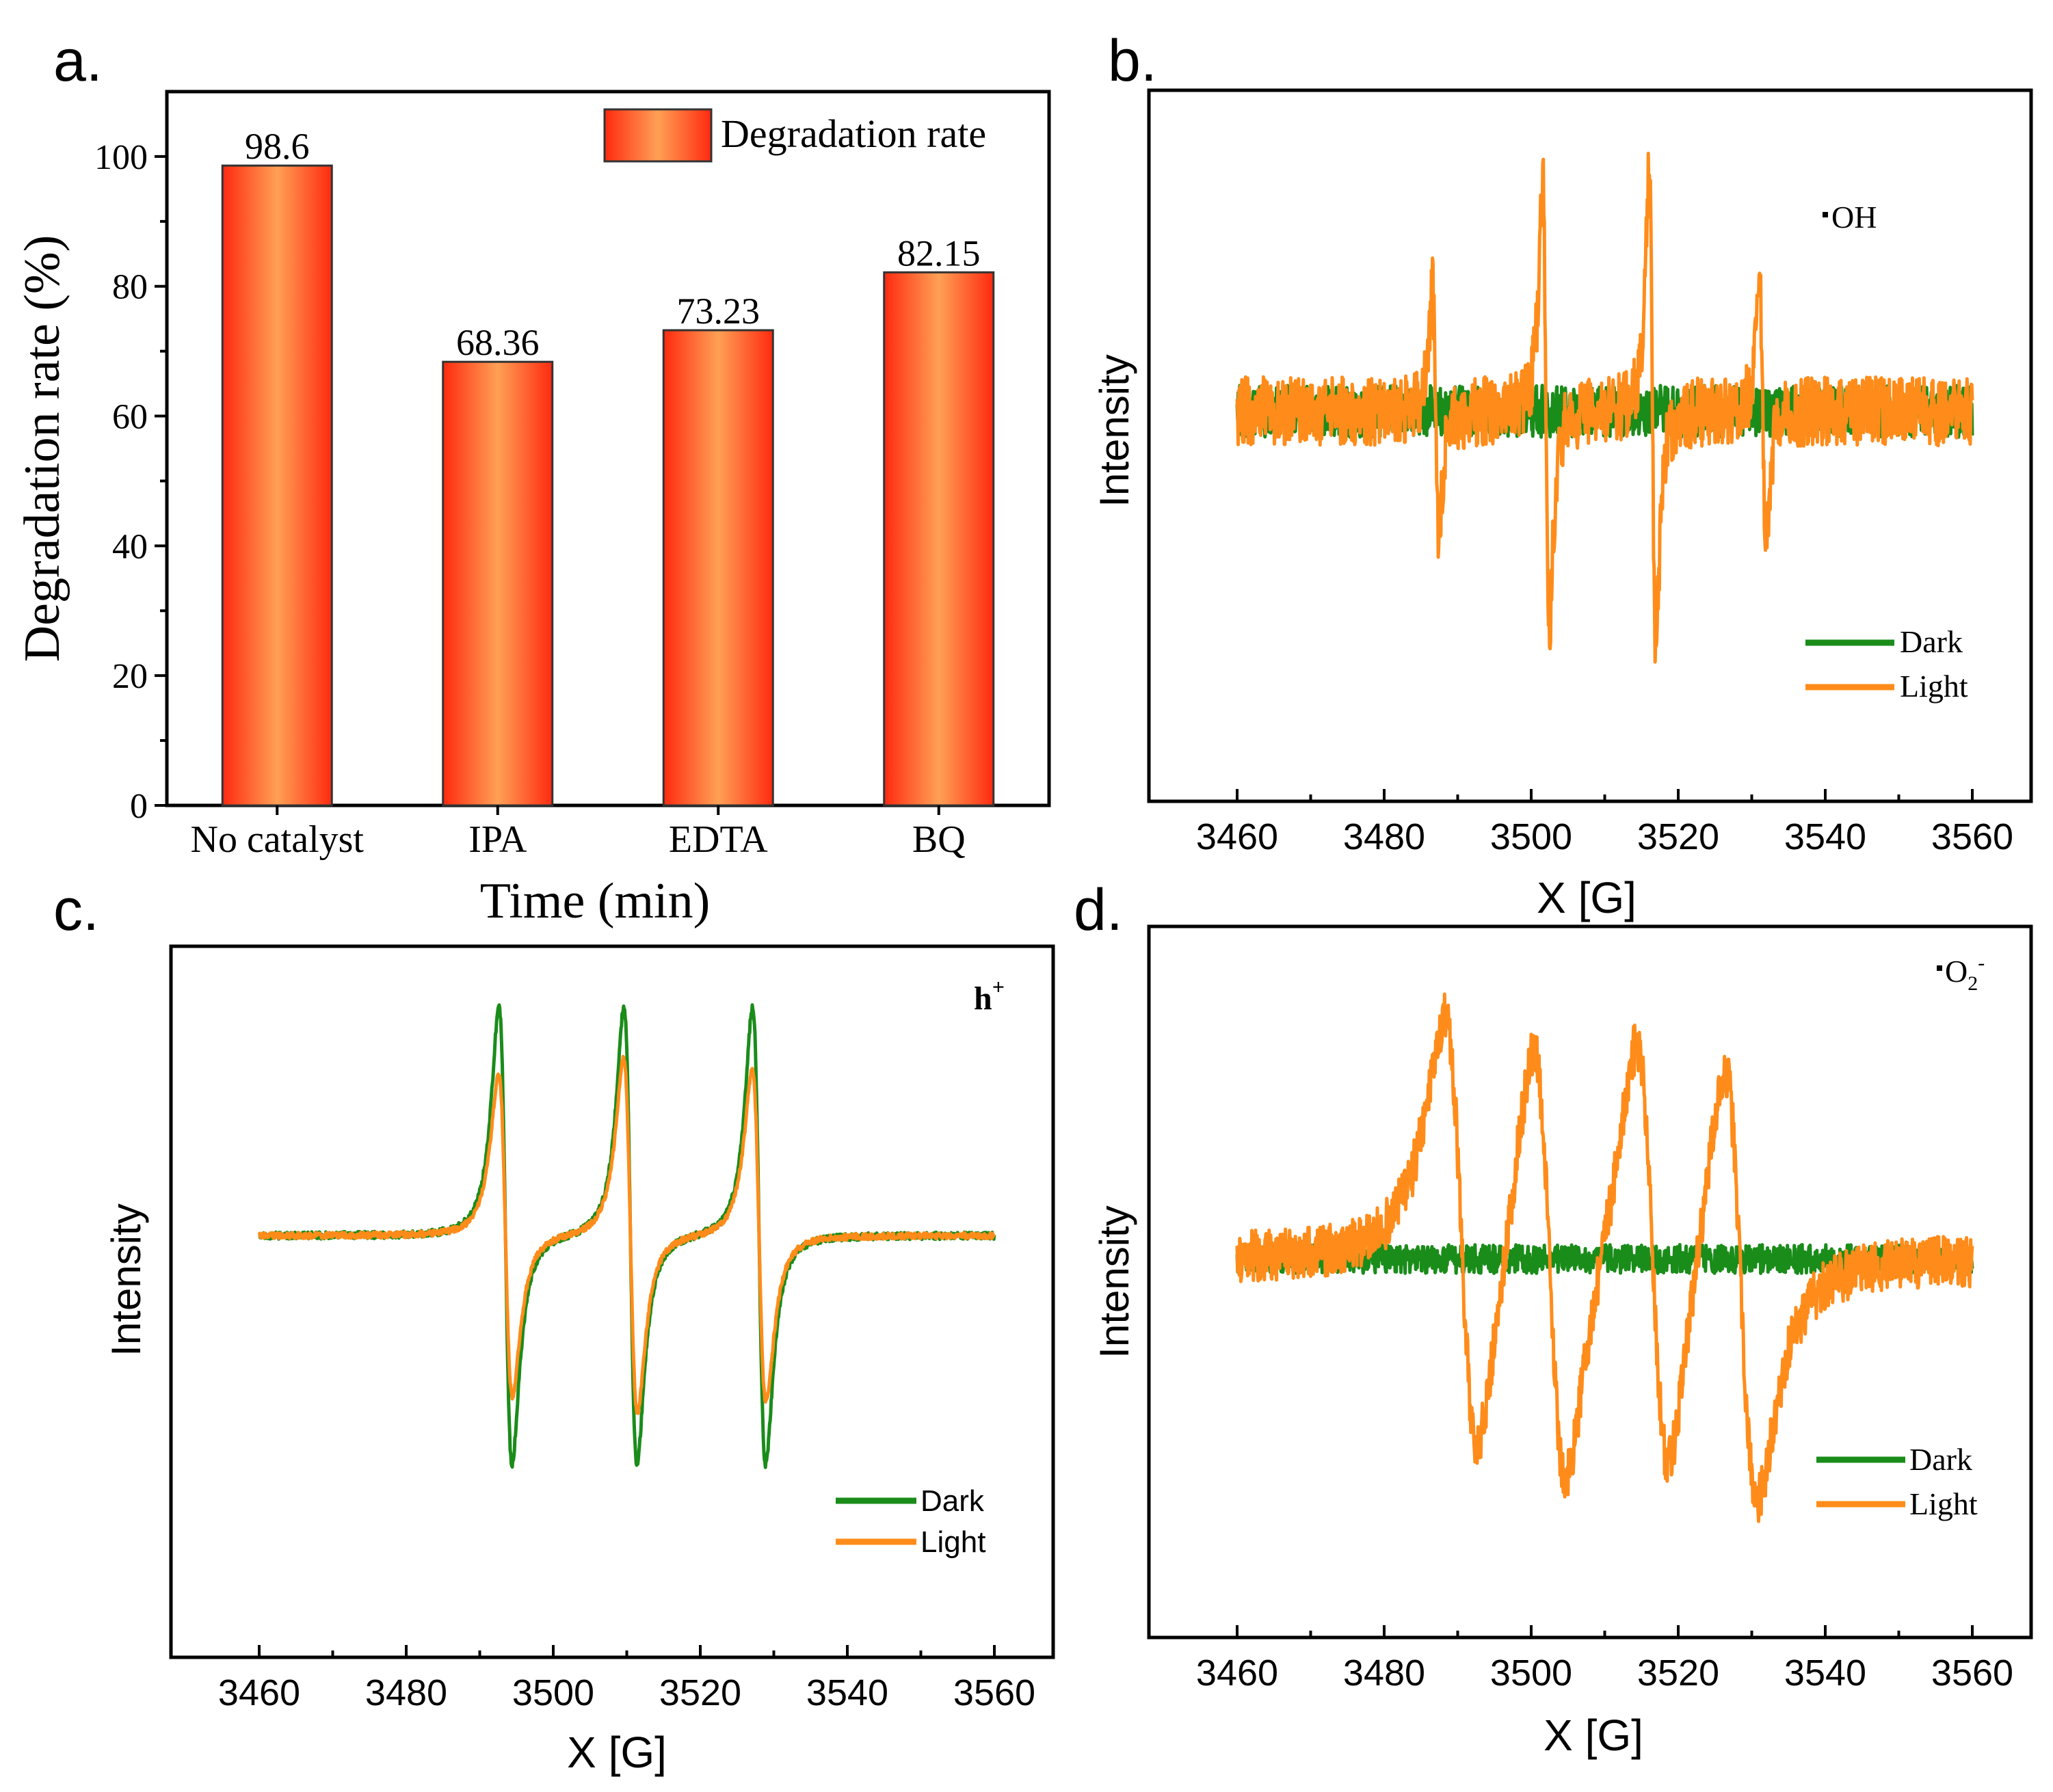  I want to click on panel-a-y-ticks: 0 20 40 60 80 100, so click(130, 482).